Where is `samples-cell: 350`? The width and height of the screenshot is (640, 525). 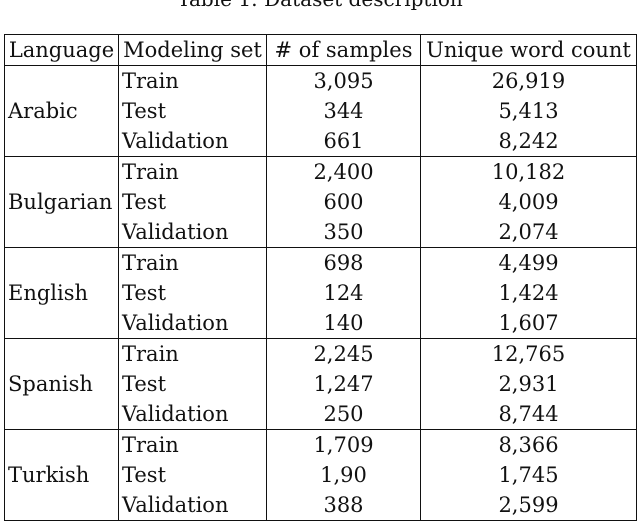
samples-cell: 350 is located at coordinates (343, 232).